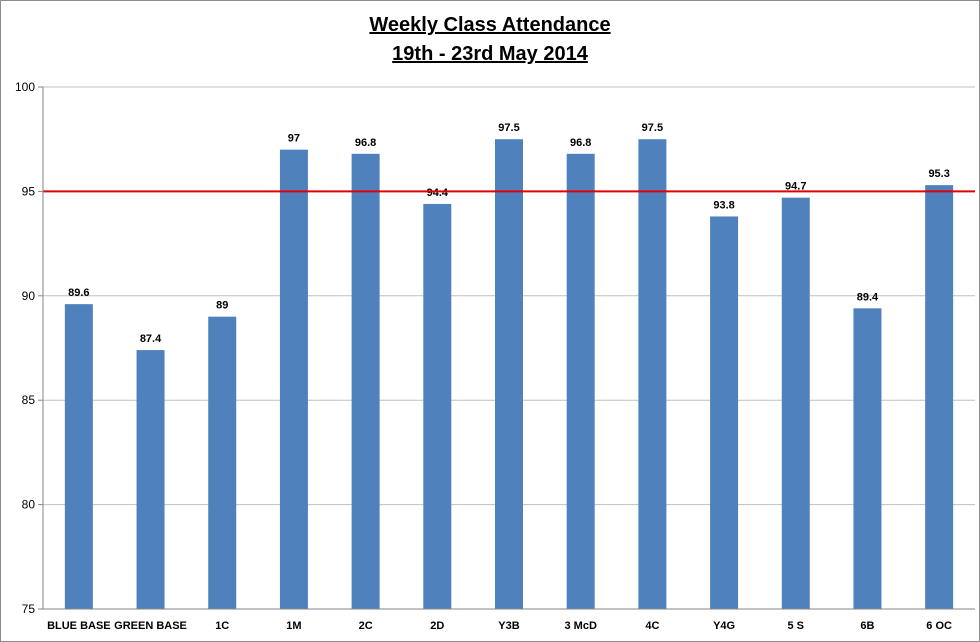 The width and height of the screenshot is (980, 642). What do you see at coordinates (795, 187) in the screenshot?
I see `data-label: 94.7` at bounding box center [795, 187].